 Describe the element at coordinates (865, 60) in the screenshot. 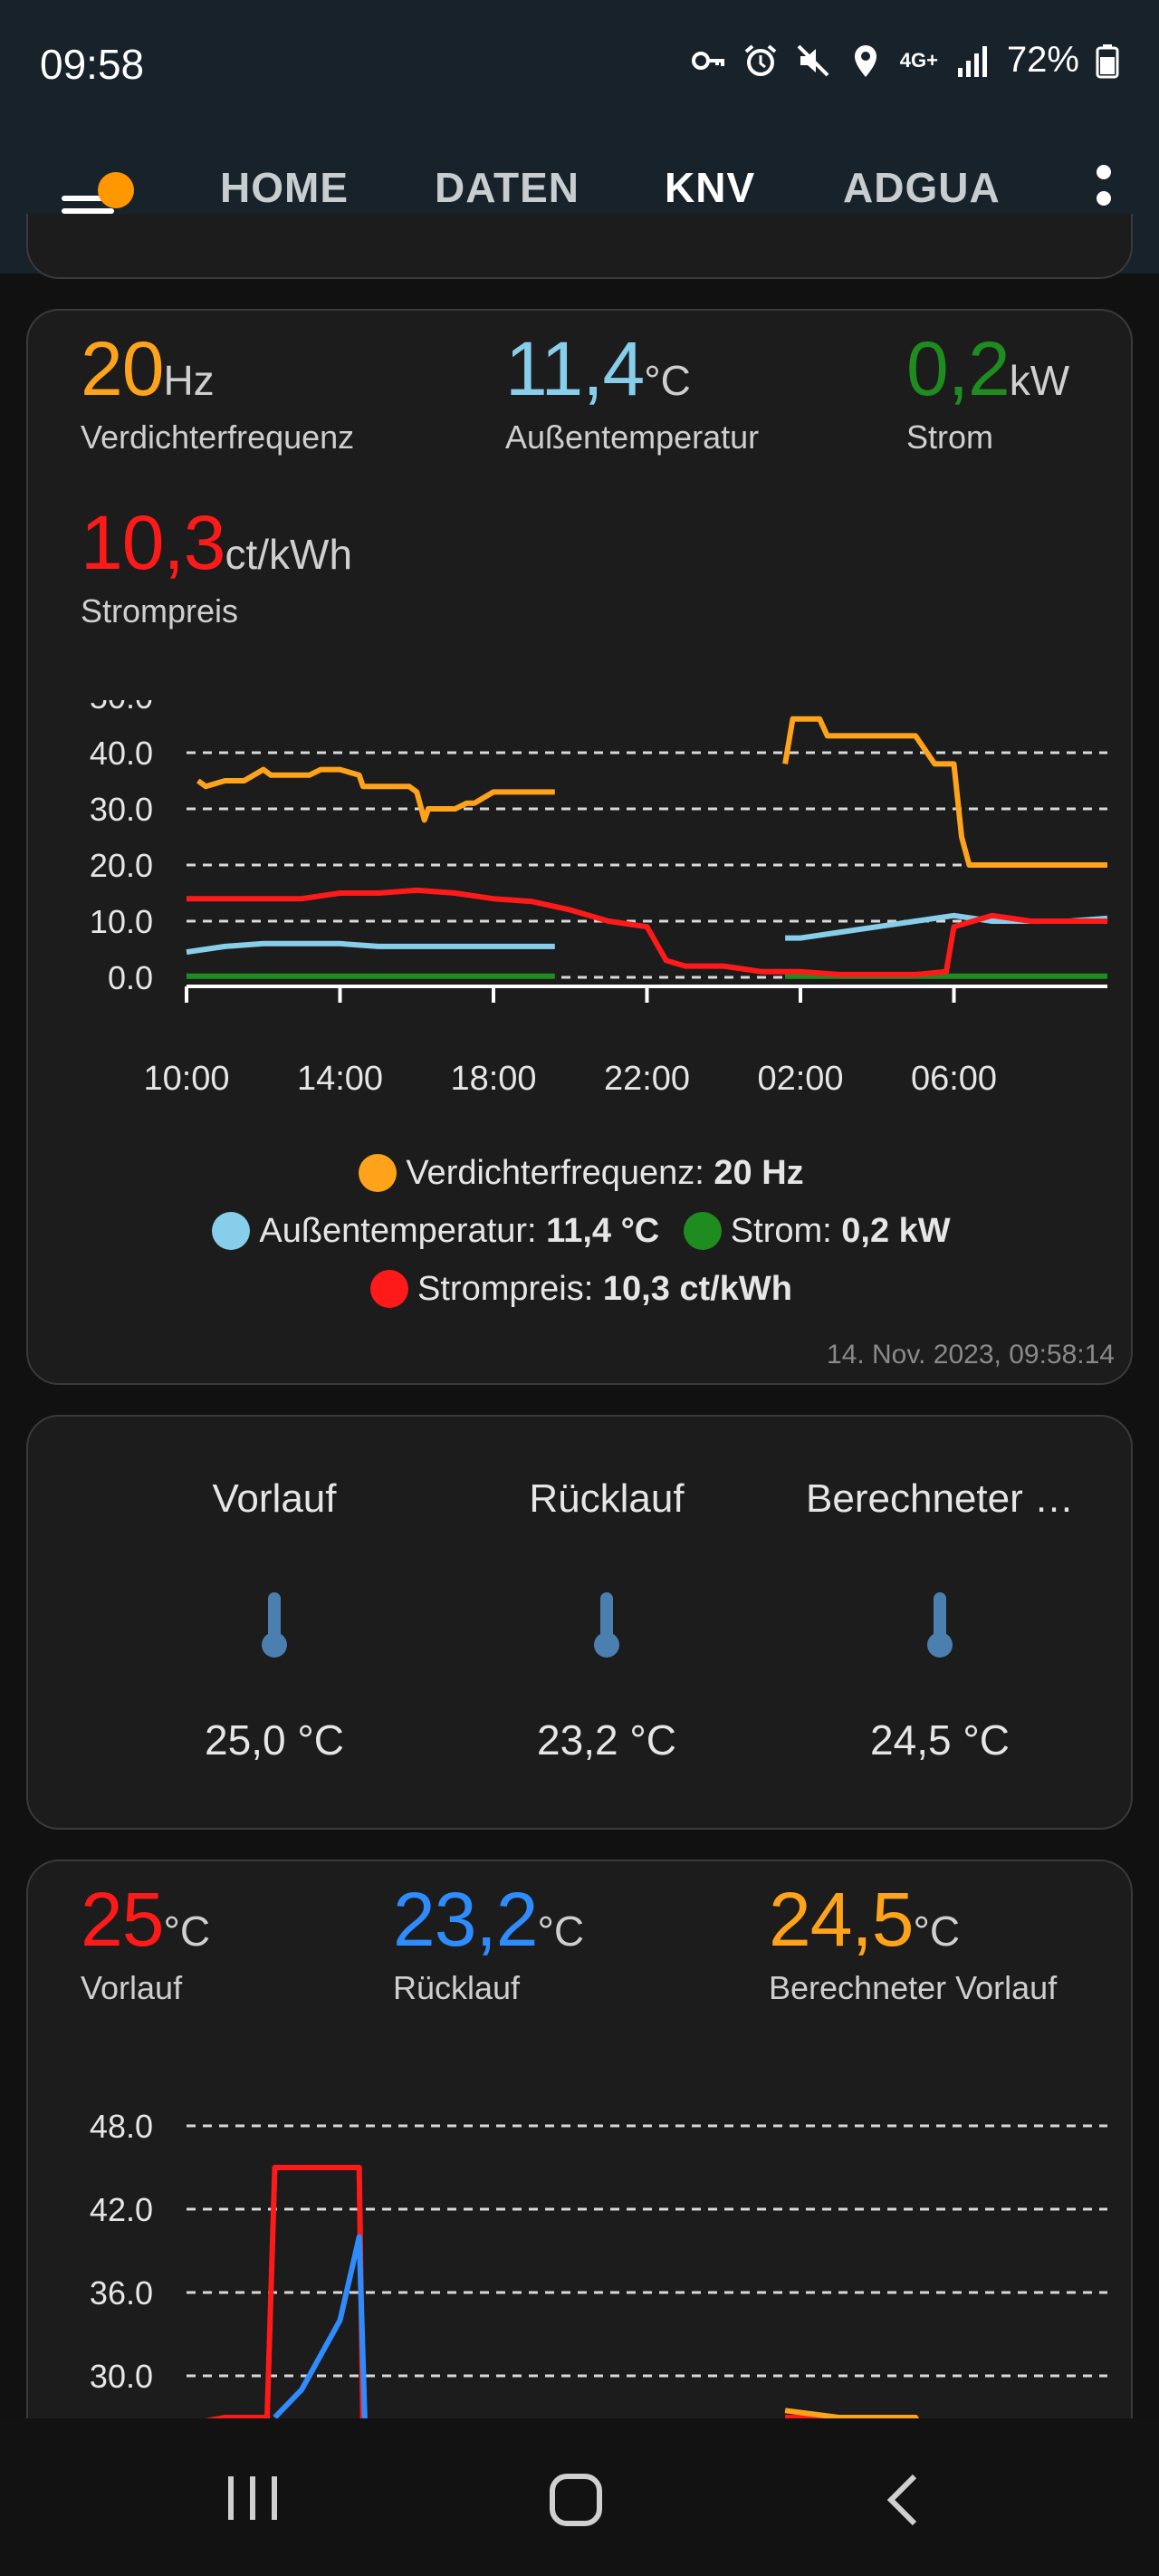

I see `location-icon` at that location.